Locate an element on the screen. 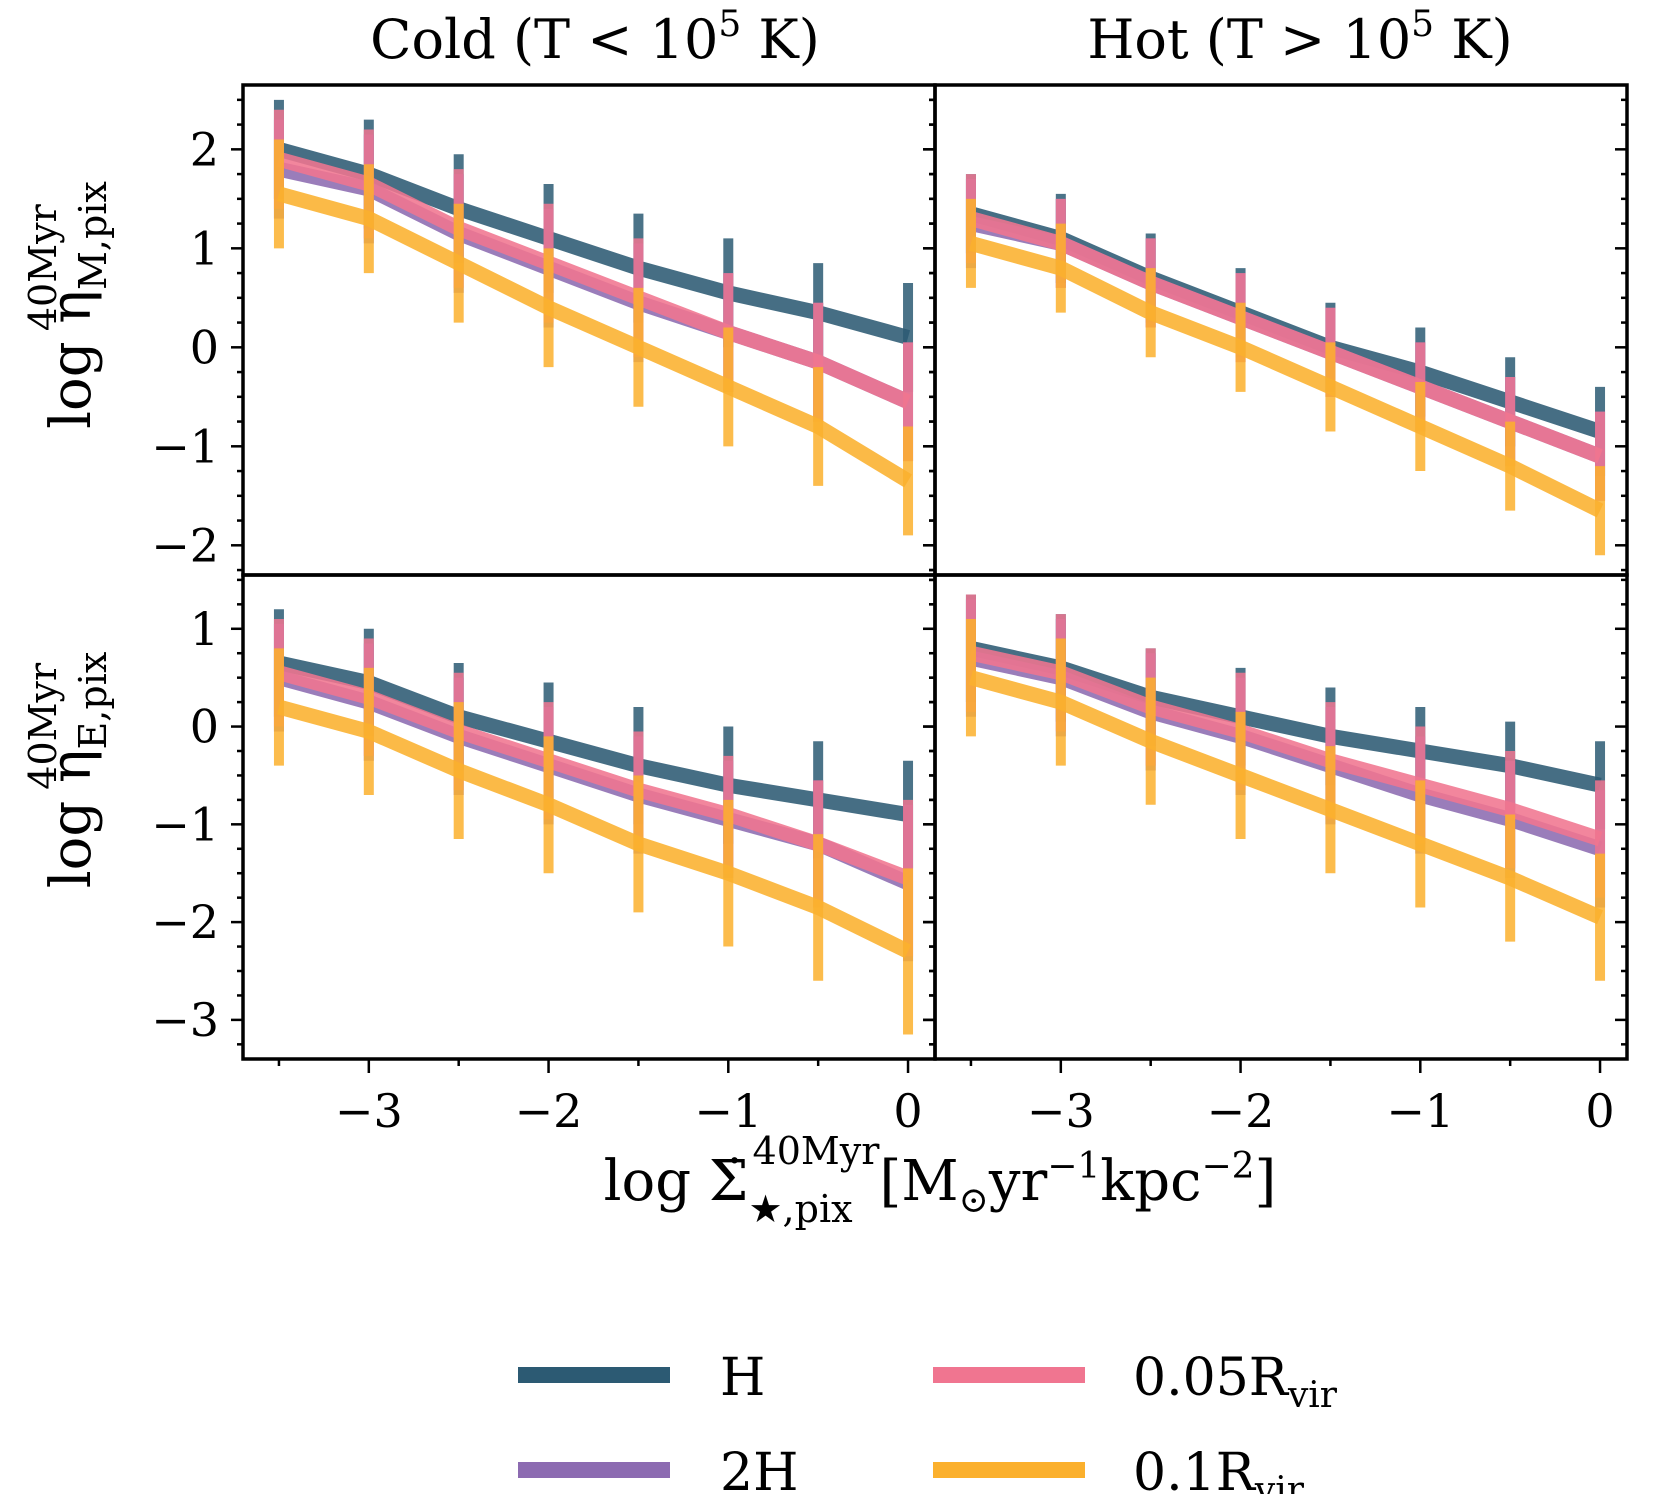 The width and height of the screenshot is (1661, 1494). col-title-cold: Cold (T < 105 K) is located at coordinates (595, 37).